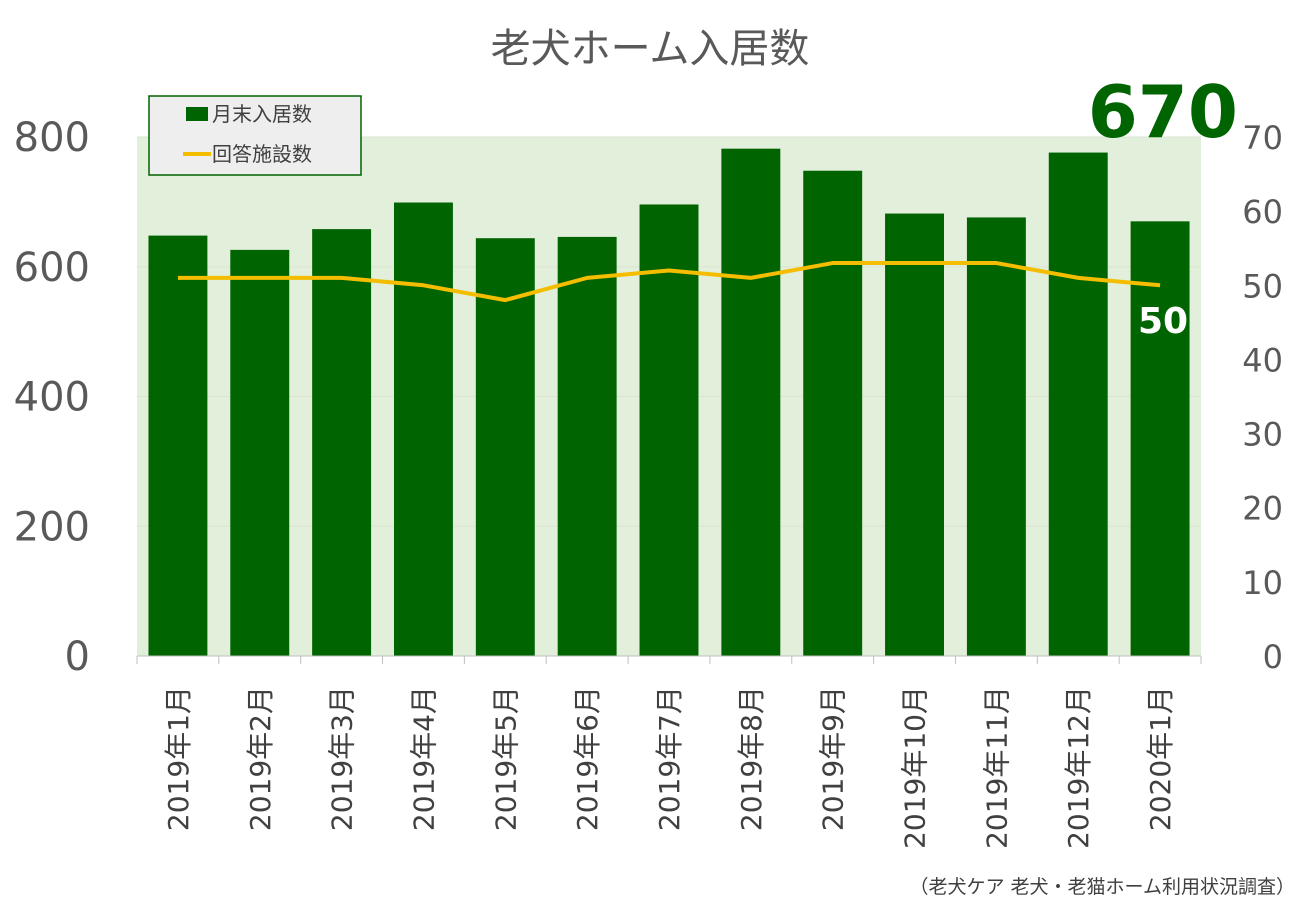  I want to click on x-tick-label: 2019年10月, so click(915, 767).